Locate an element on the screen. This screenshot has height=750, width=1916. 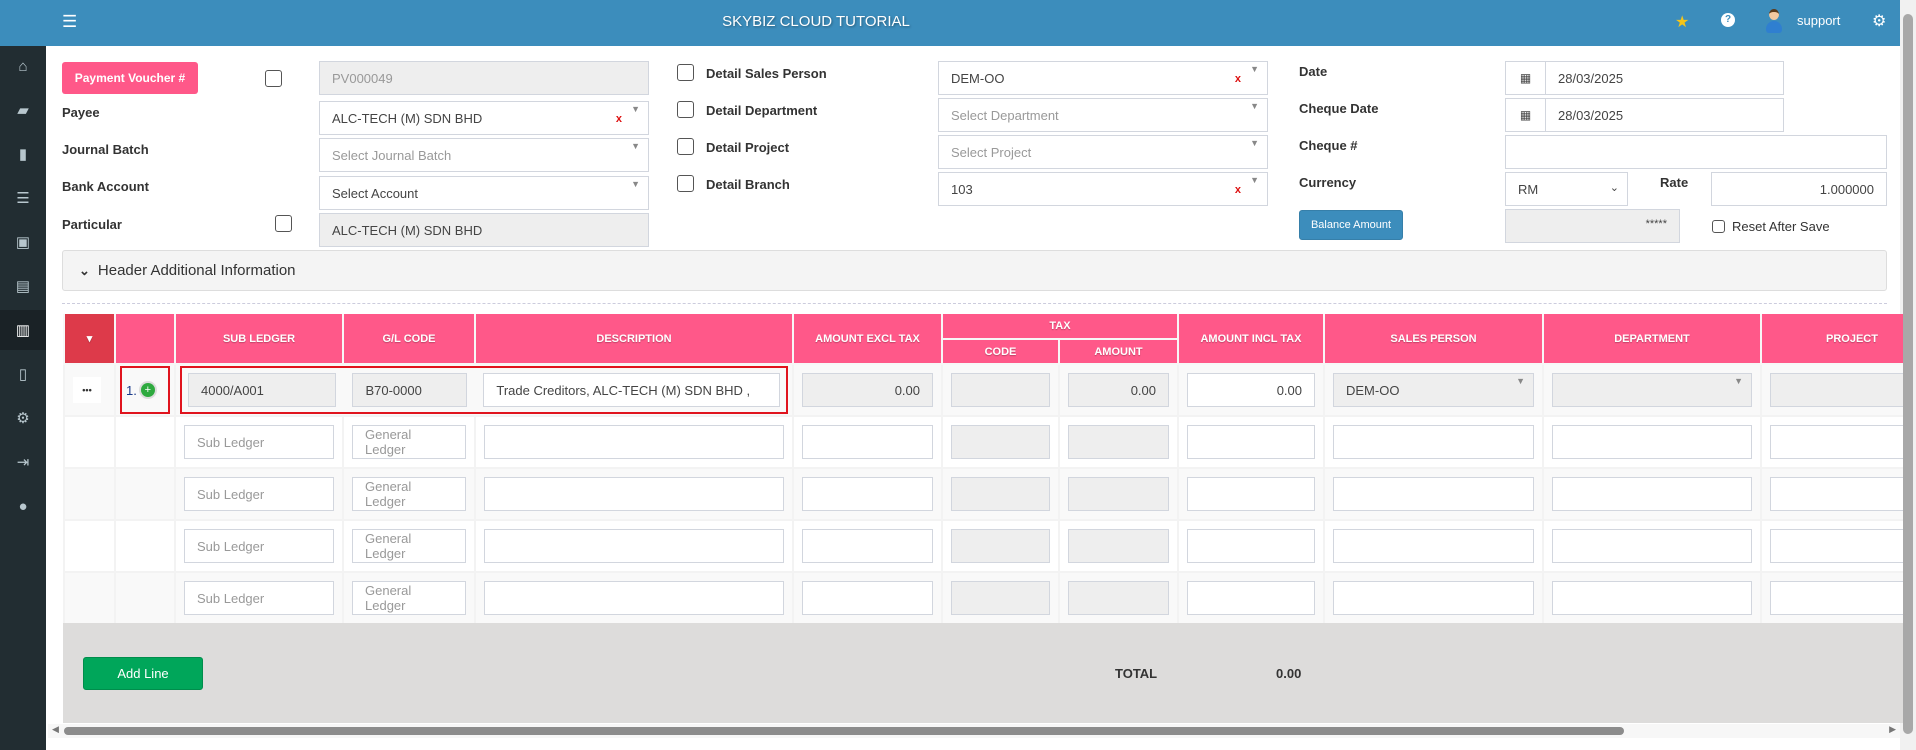
calendar-icon: ▦ is located at coordinates (1526, 78).